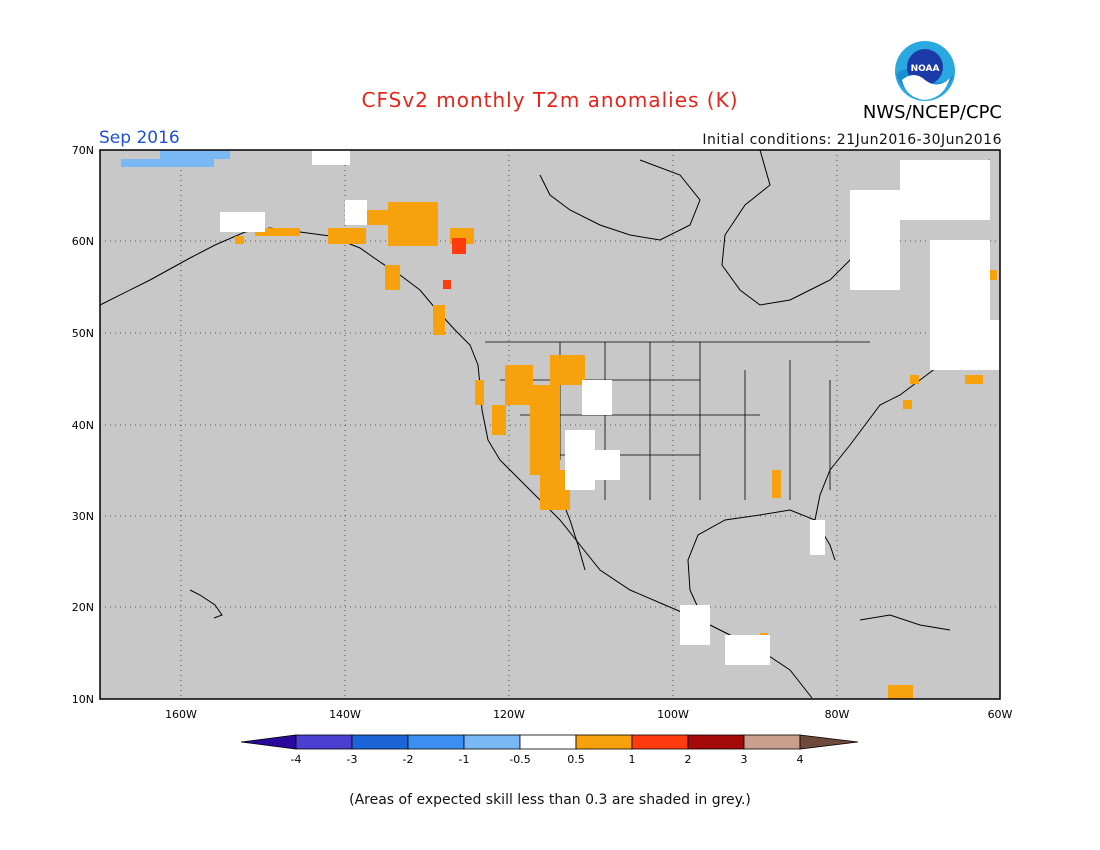 The image size is (1100, 850). What do you see at coordinates (550, 100) in the screenshot?
I see `map-title: CFSv2 monthly T2m anomalies (K)` at bounding box center [550, 100].